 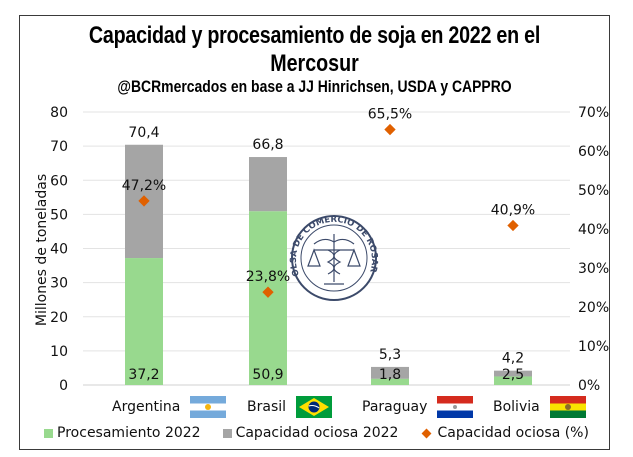 What do you see at coordinates (267, 375) in the screenshot?
I see `data-label-procesamiento: 50,9` at bounding box center [267, 375].